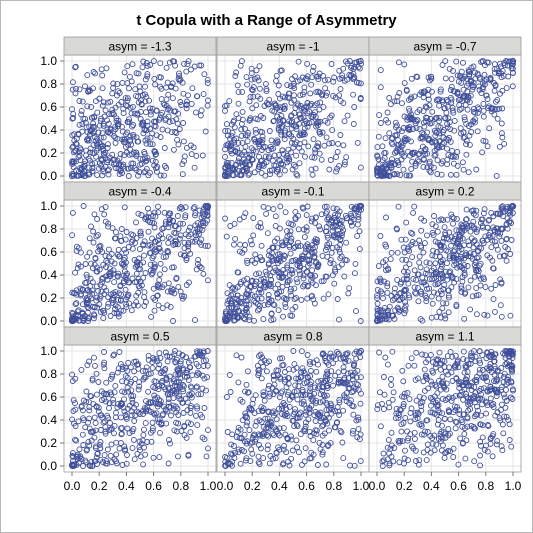 The width and height of the screenshot is (533, 533). Describe the element at coordinates (48, 420) in the screenshot. I see `y-tick-label: 0.4` at that location.